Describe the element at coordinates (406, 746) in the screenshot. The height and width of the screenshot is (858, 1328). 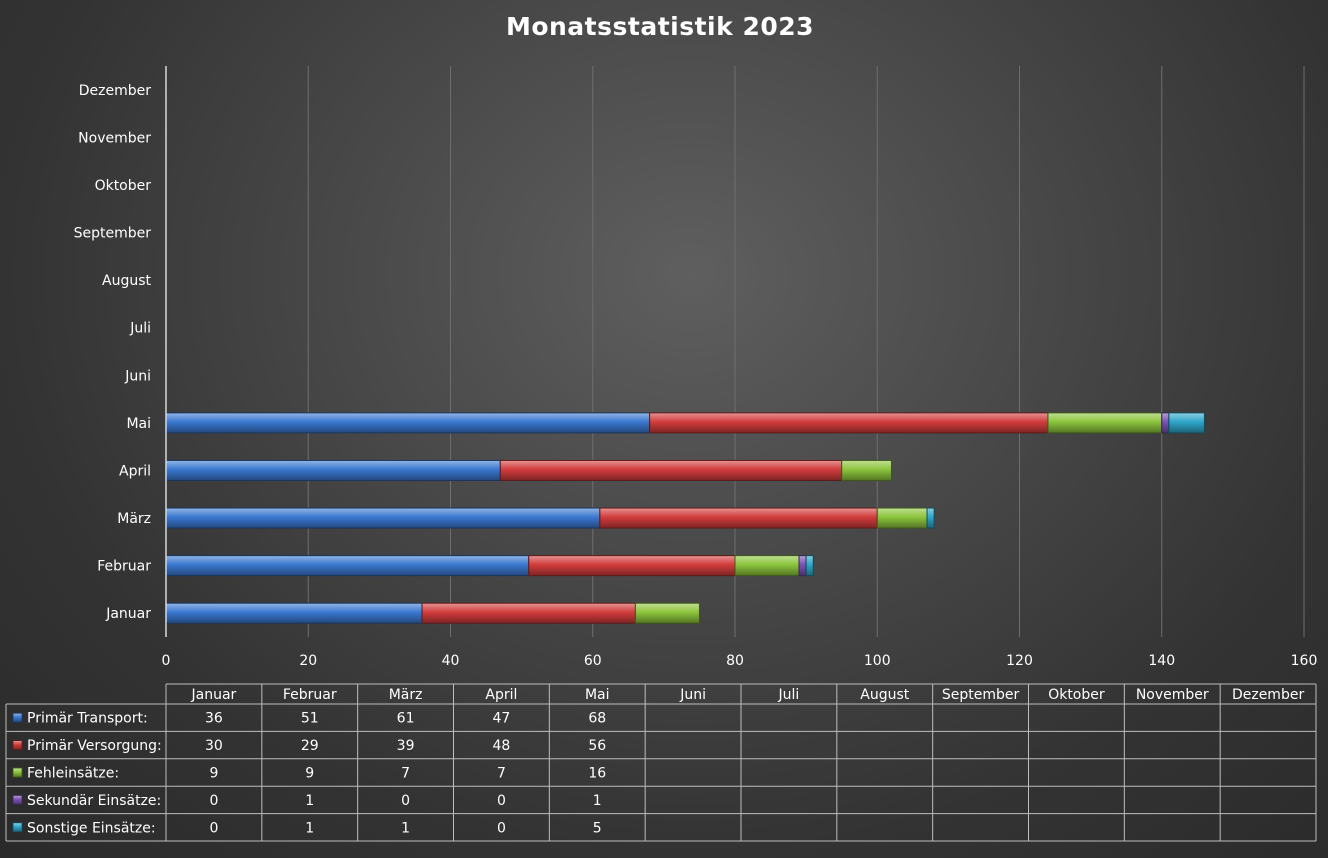
I see `table-cell: 39` at that location.